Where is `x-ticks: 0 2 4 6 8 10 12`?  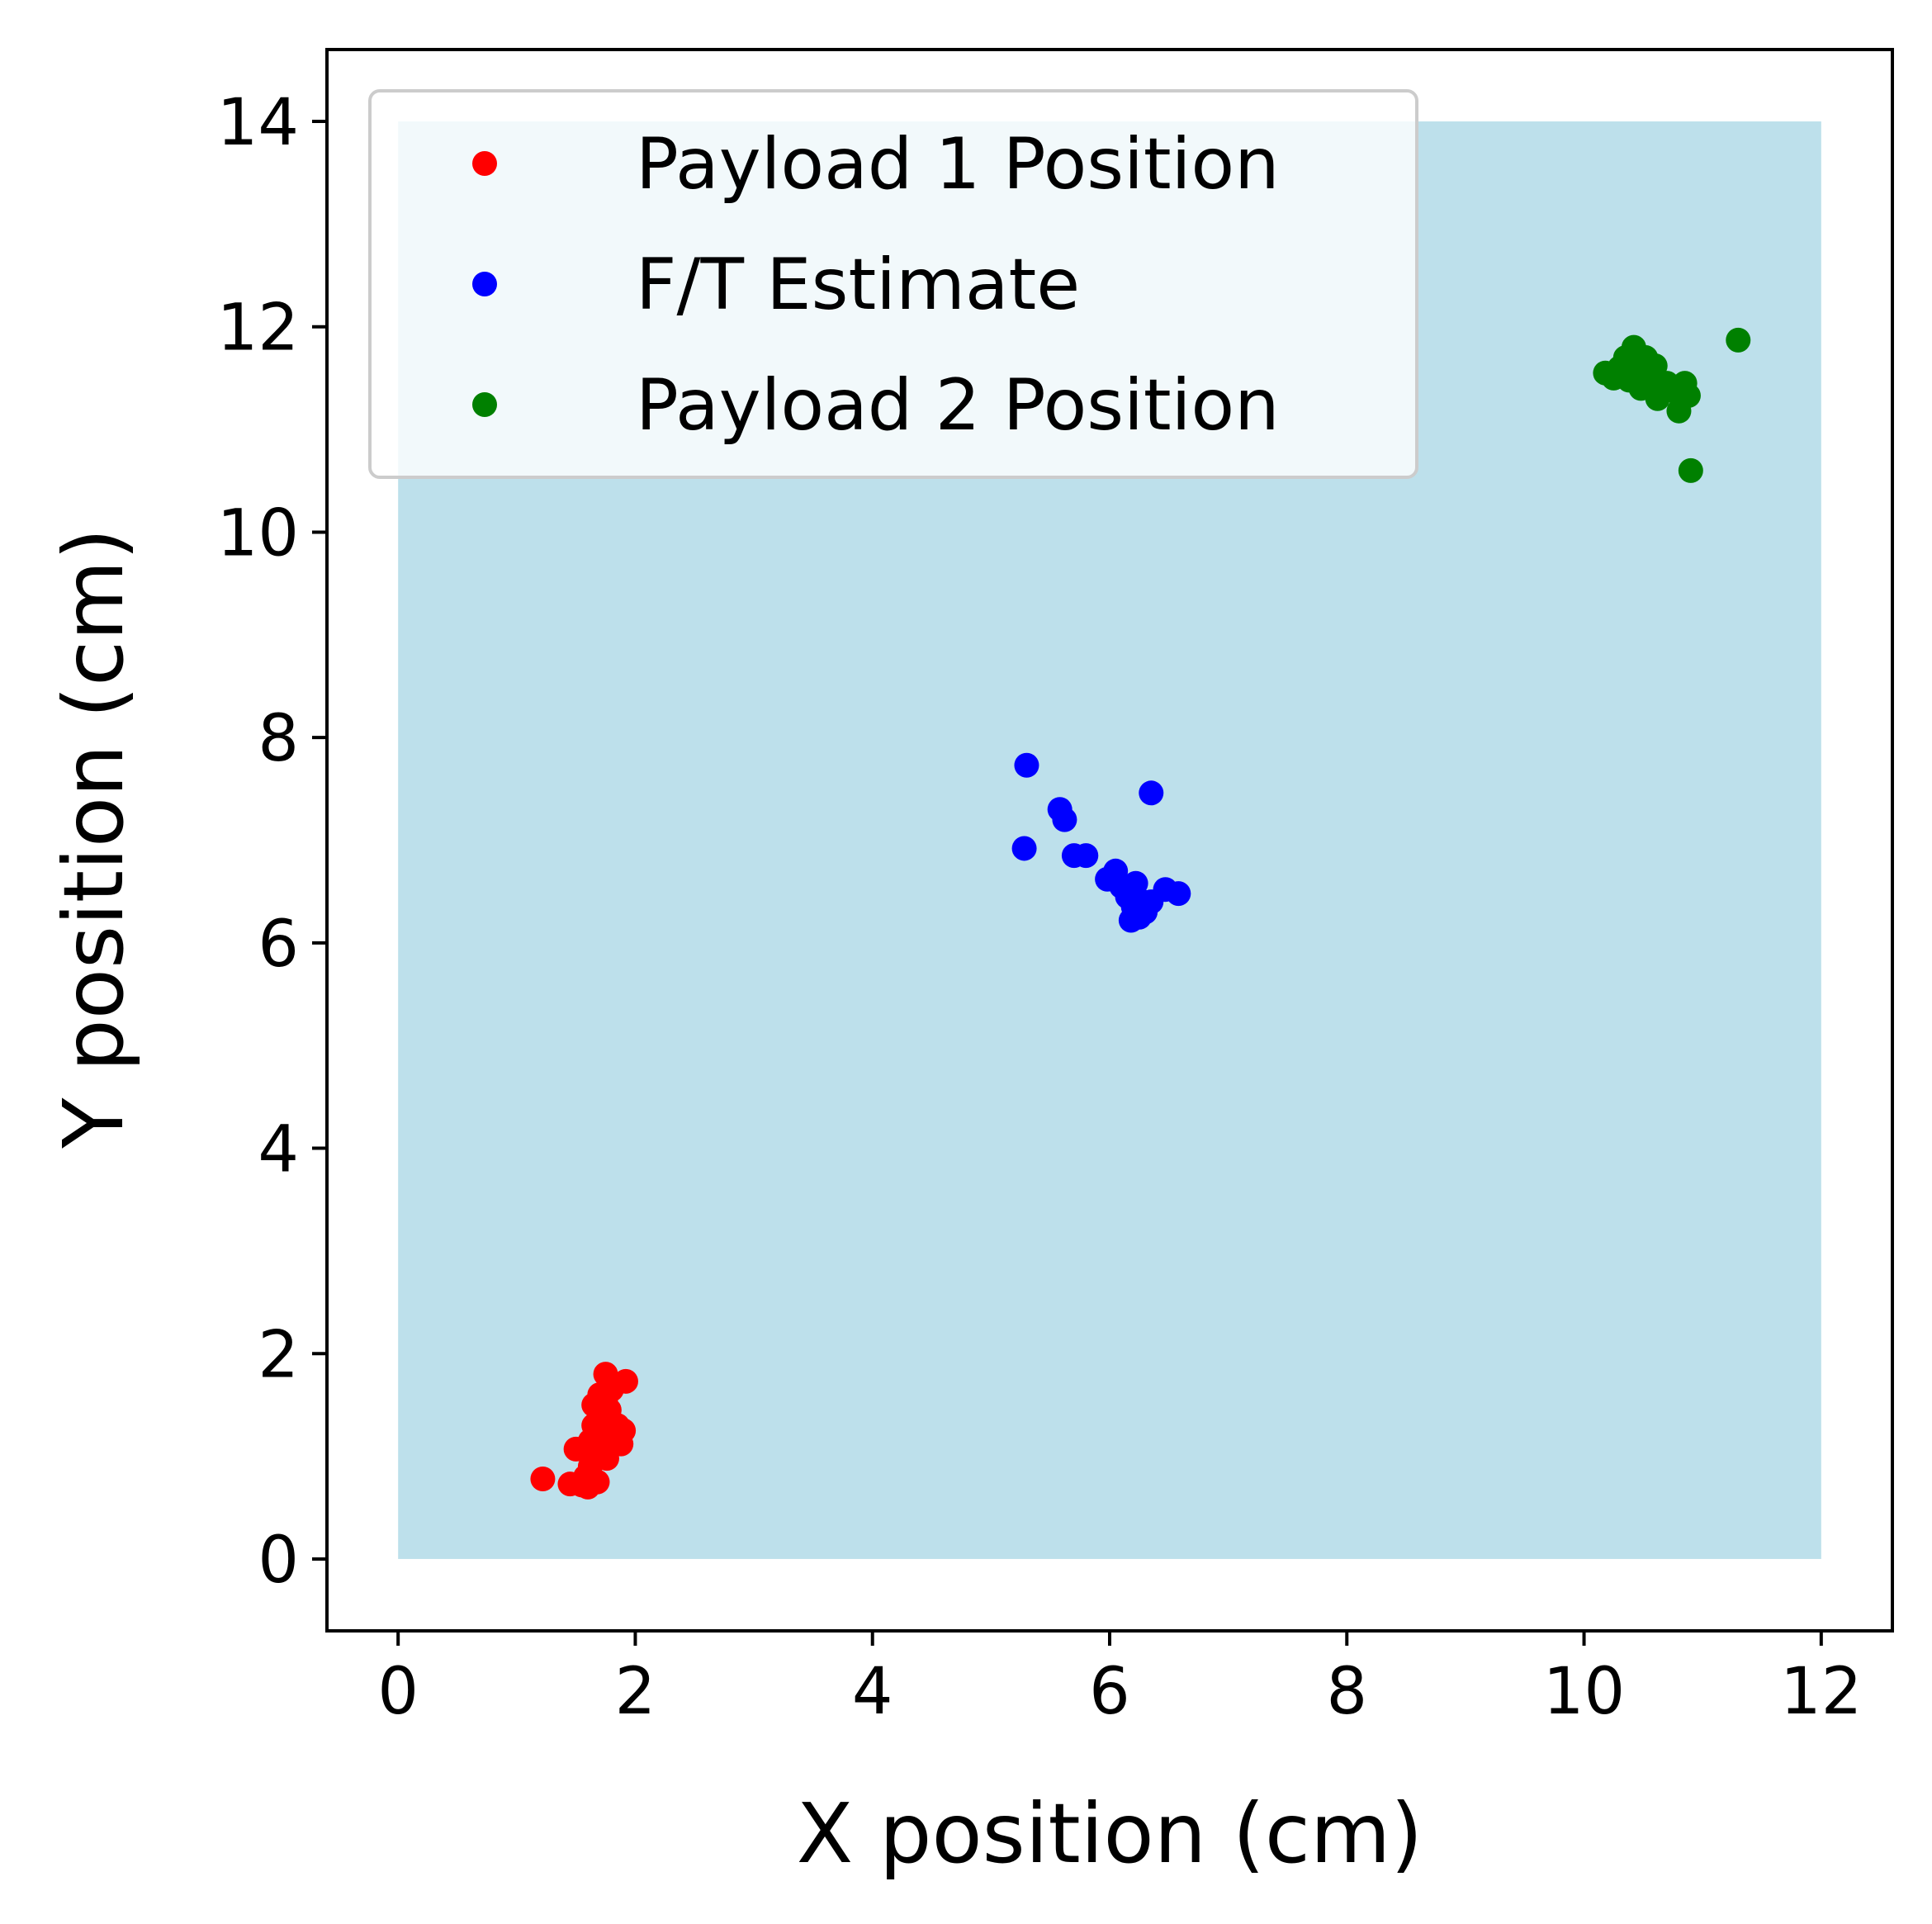 x-ticks: 0 2 4 6 8 10 12 is located at coordinates (1119, 1680).